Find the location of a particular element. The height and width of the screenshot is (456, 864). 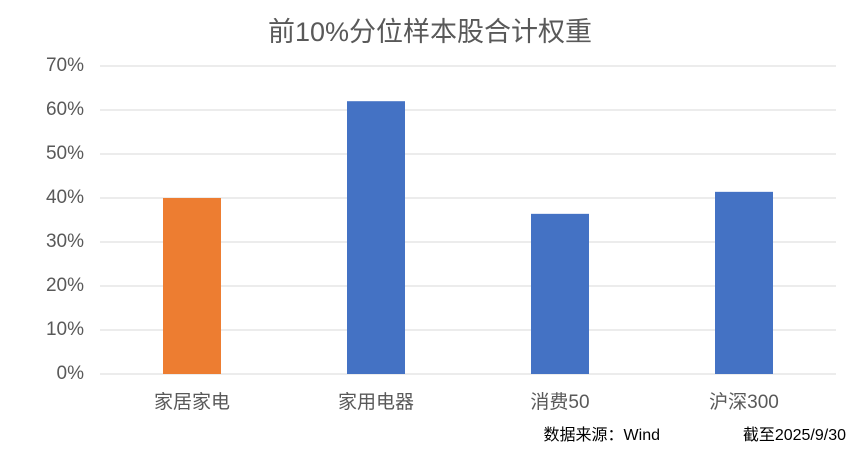

y-tick-label: 20% is located at coordinates (65, 285).